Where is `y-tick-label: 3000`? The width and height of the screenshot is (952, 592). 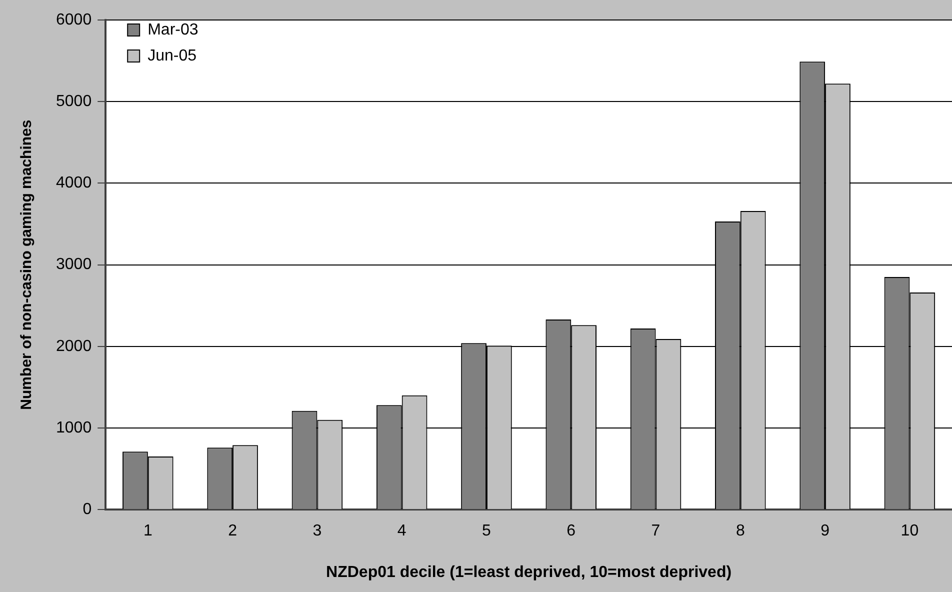 y-tick-label: 3000 is located at coordinates (74, 265).